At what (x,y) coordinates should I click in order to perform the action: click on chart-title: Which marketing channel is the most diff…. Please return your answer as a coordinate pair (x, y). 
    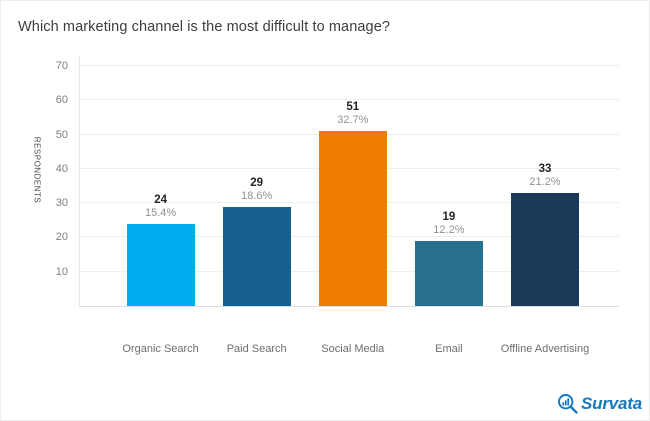
    Looking at the image, I should click on (204, 27).